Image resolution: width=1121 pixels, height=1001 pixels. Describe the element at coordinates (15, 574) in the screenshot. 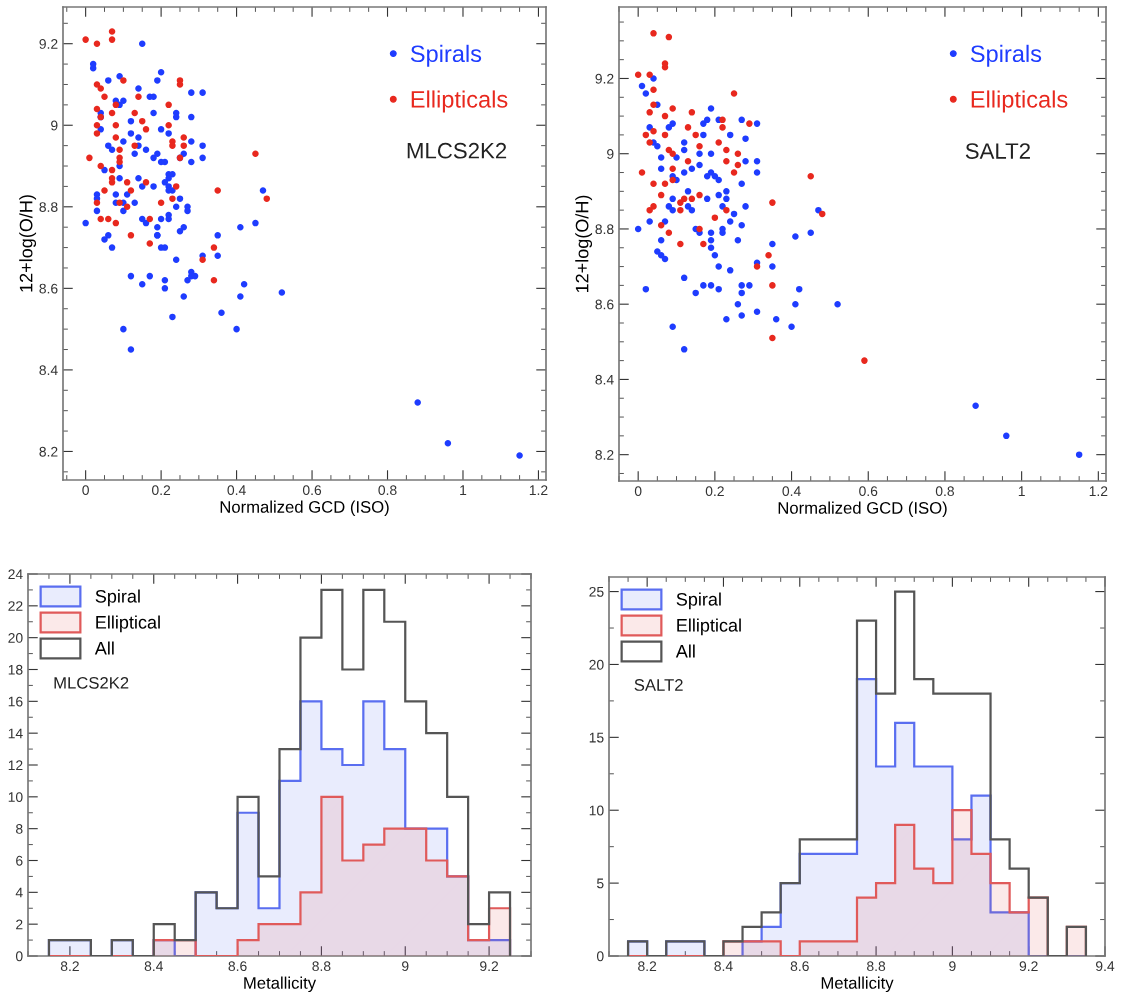

I see `y-tick-label: 24` at that location.